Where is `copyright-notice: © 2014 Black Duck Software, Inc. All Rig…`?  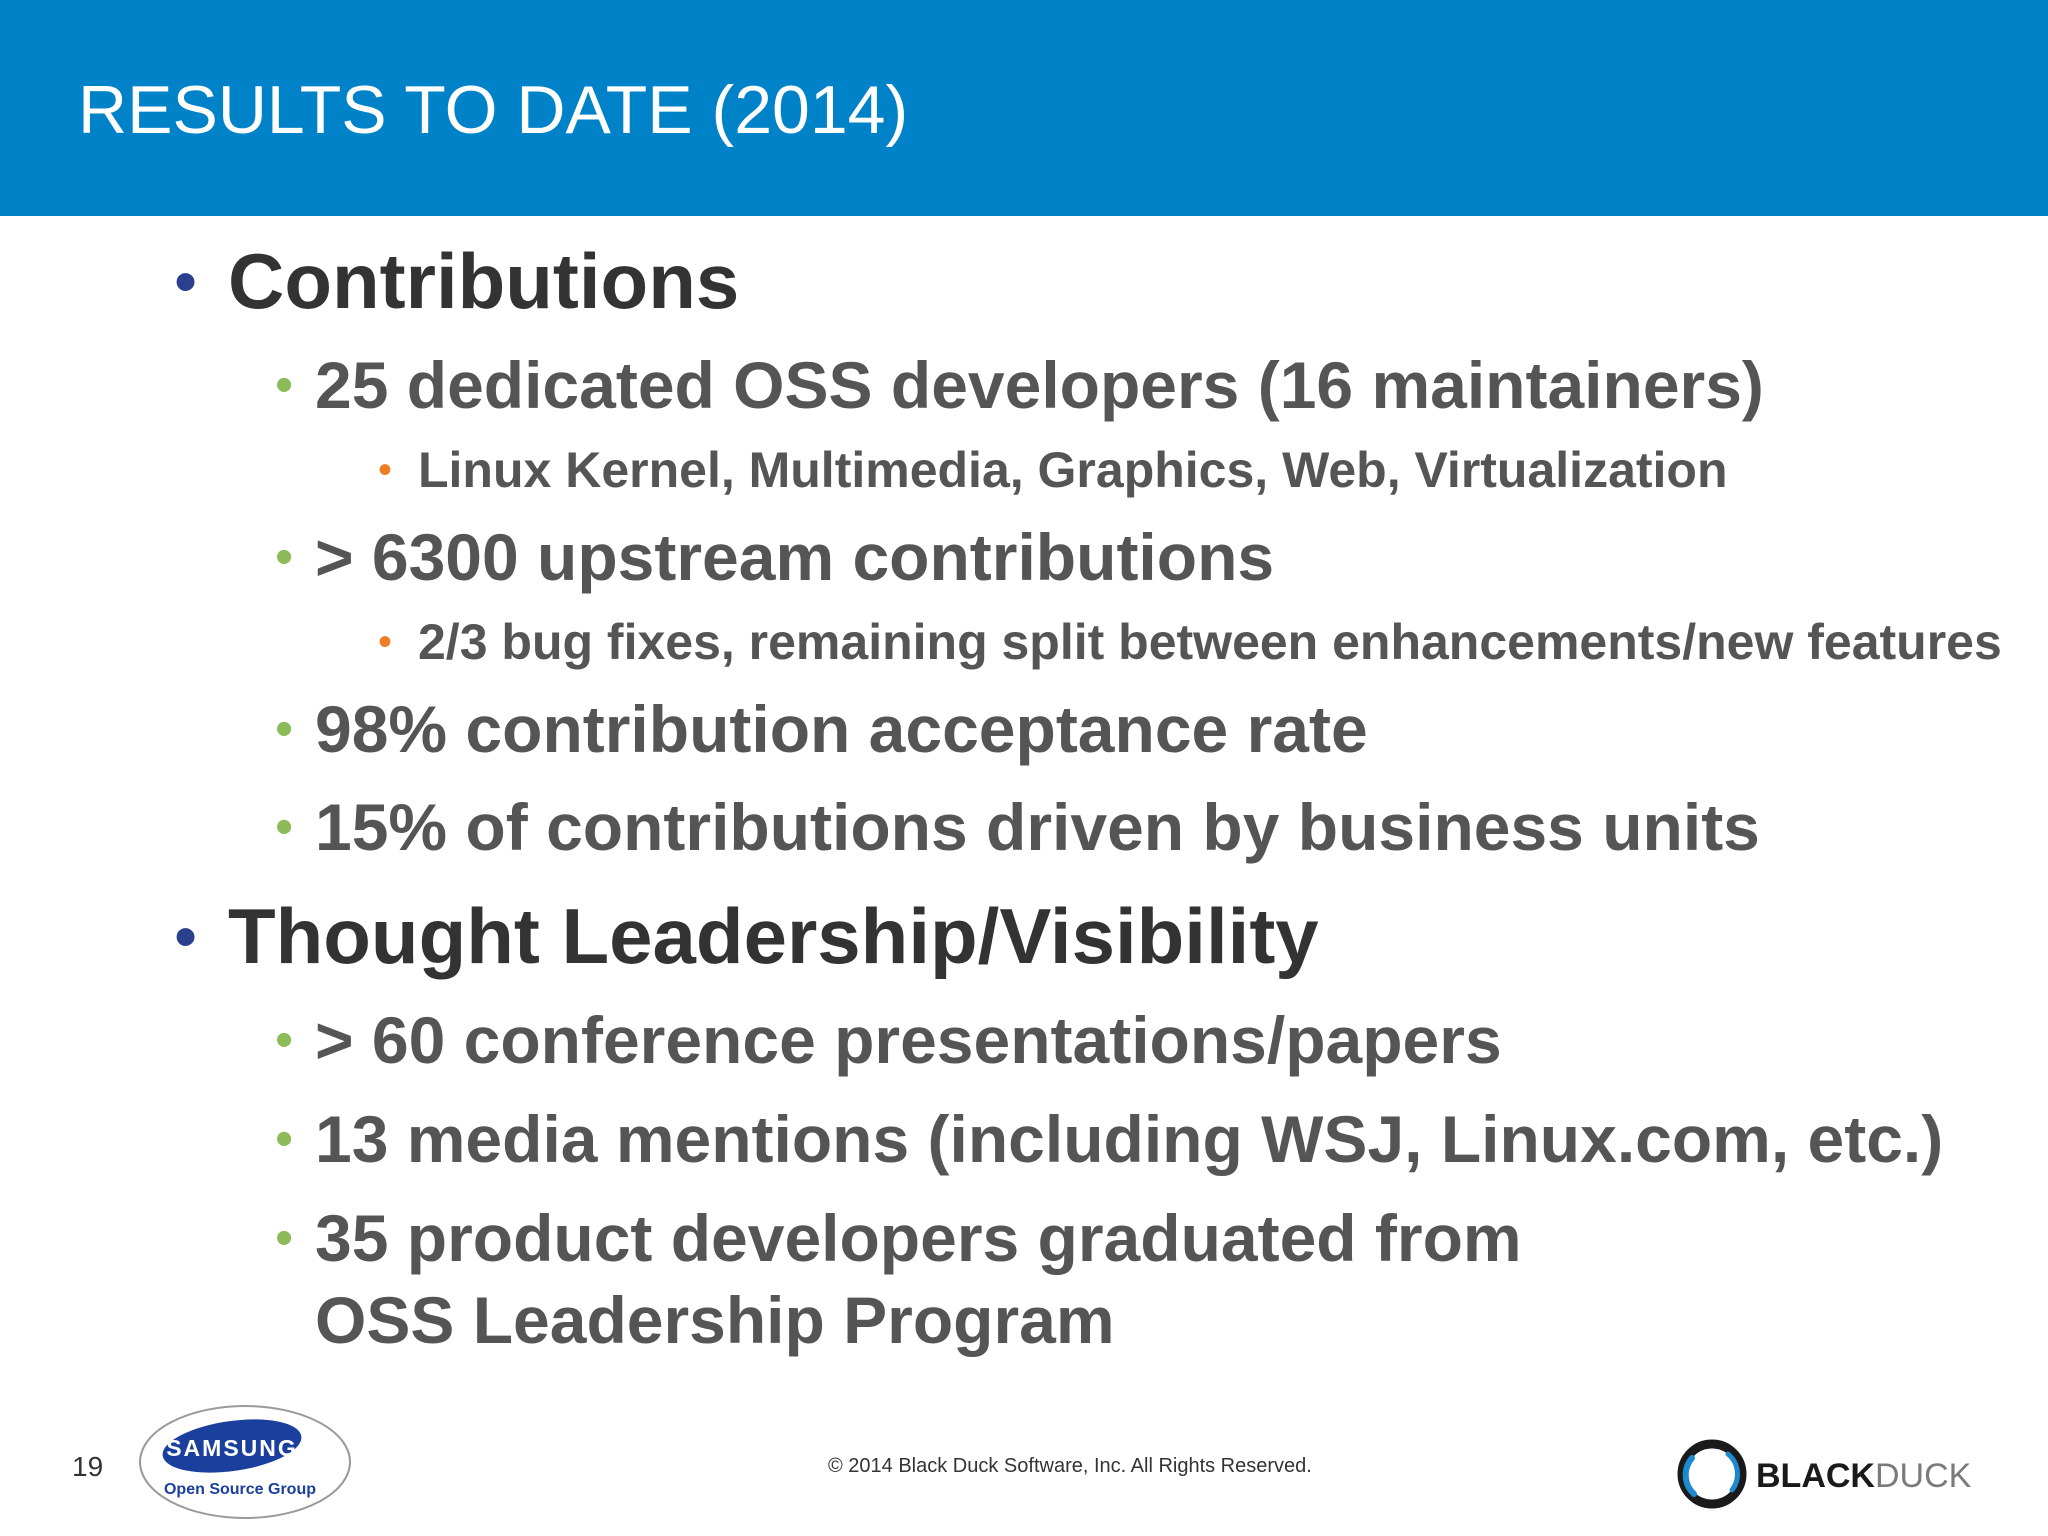
copyright-notice: © 2014 Black Duck Software, Inc. All Rig… is located at coordinates (1070, 1466).